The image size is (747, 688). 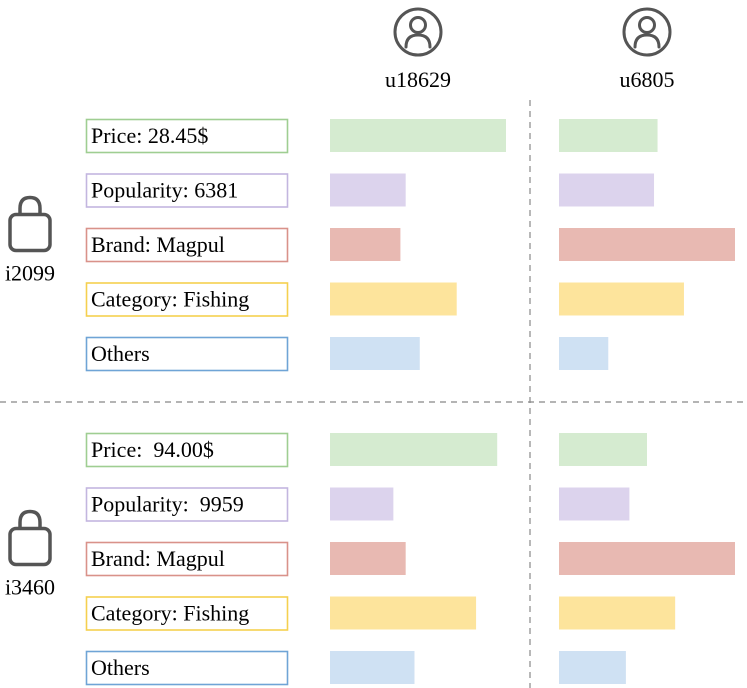 I want to click on feature-label: Price: 94.00$, so click(x=152, y=449).